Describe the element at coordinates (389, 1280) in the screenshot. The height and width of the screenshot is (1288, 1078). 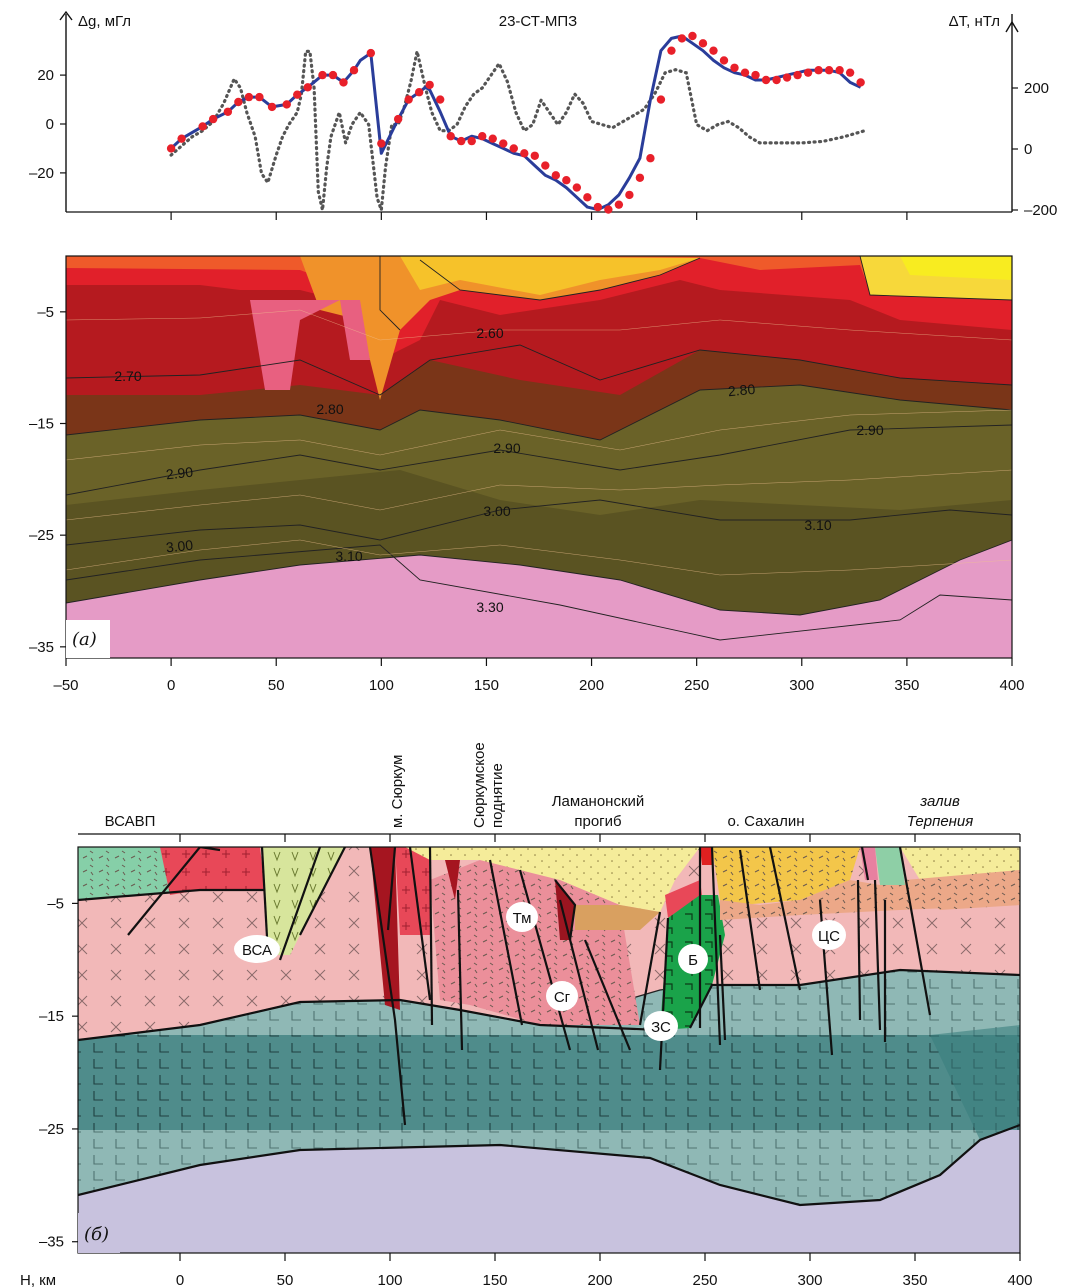
I see `geology-x-tick-label: 100` at that location.